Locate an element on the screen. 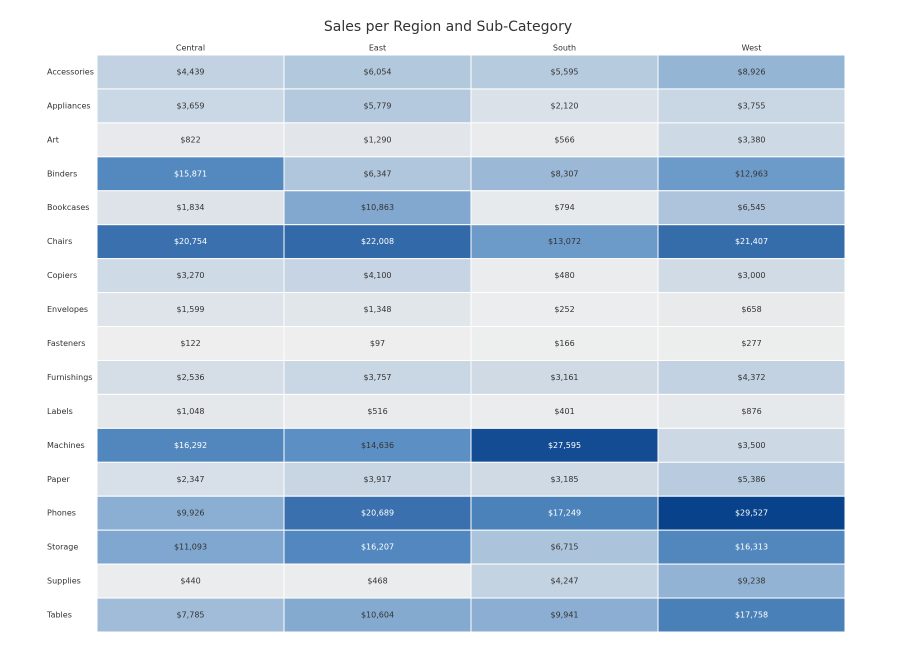 The width and height of the screenshot is (900, 650). row-label: Labels is located at coordinates (60, 411).